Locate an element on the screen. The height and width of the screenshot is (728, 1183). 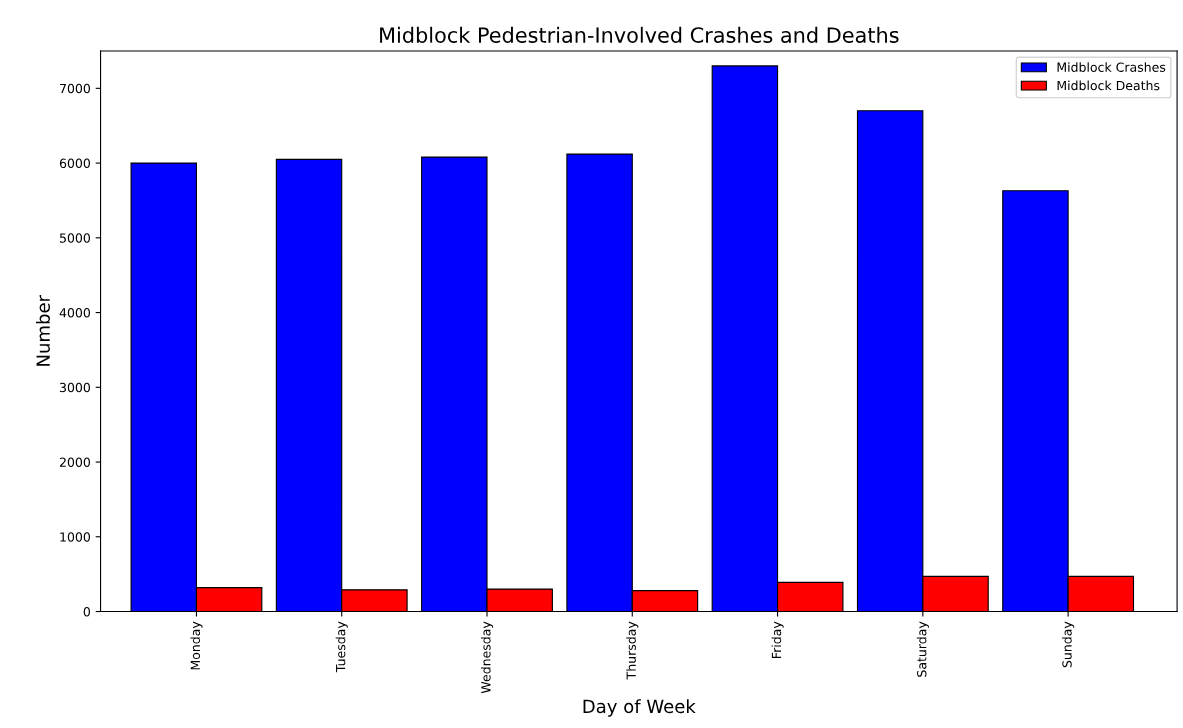
x-axis-title: Day of Week is located at coordinates (639, 708).